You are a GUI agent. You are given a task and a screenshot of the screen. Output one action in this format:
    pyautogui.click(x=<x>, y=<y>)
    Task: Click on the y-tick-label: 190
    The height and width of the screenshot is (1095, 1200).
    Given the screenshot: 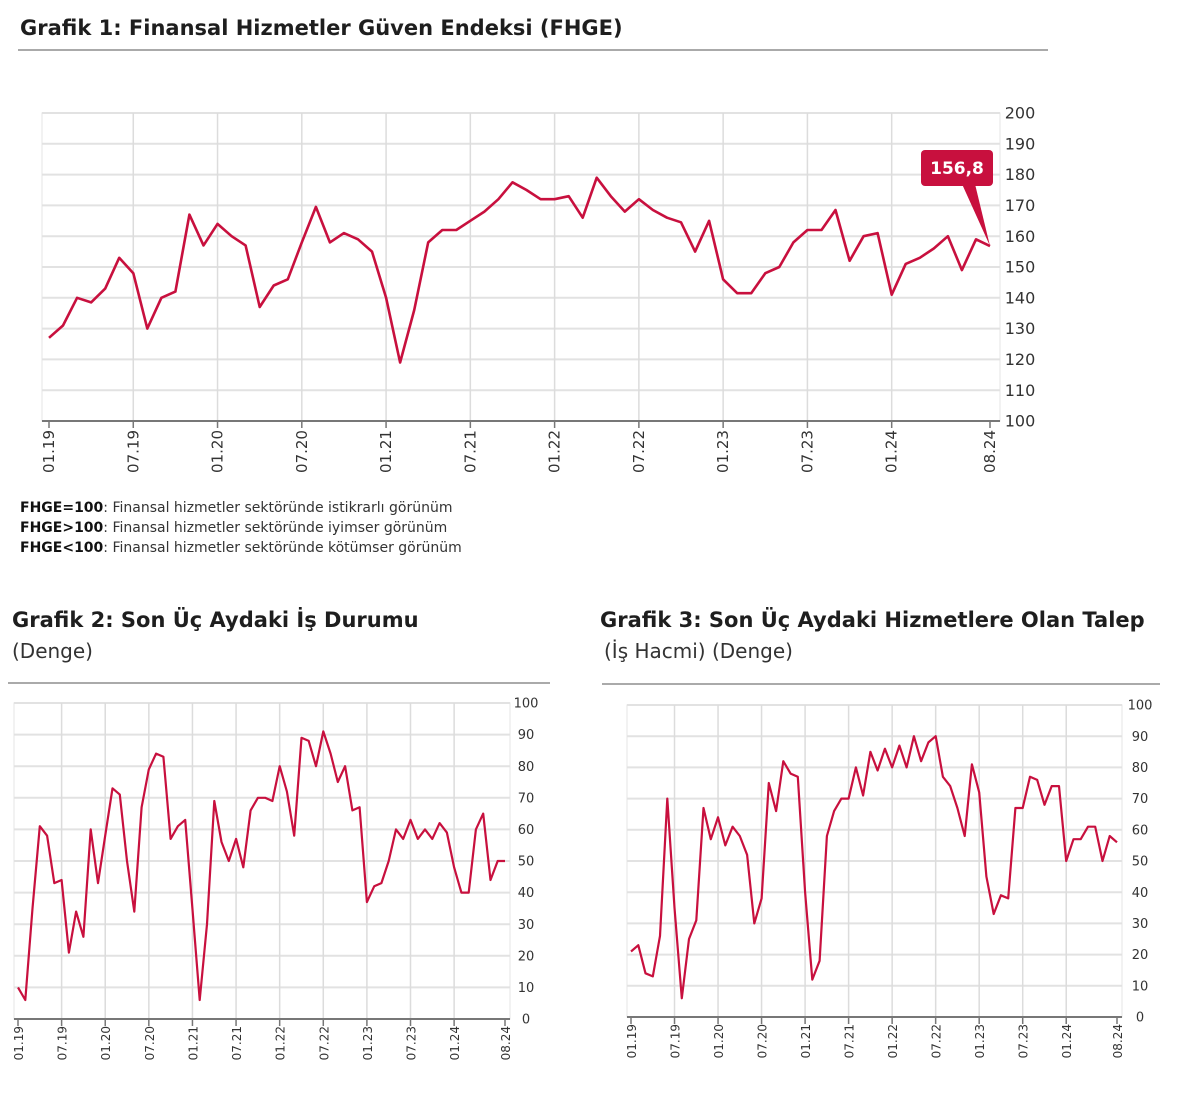 What is the action you would take?
    pyautogui.click(x=1020, y=143)
    